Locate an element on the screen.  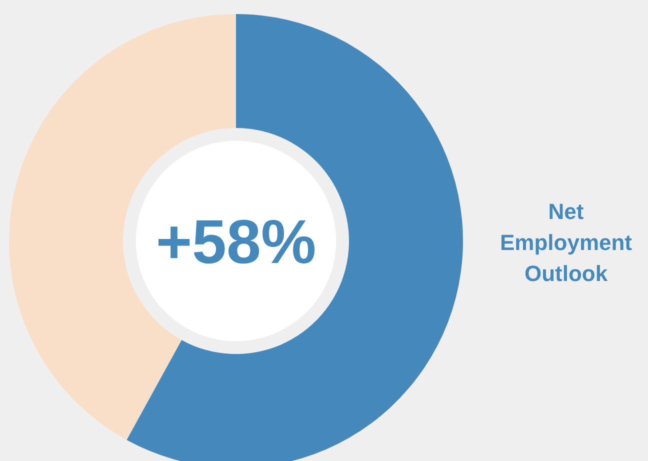
text: +58% is located at coordinates (236, 242).